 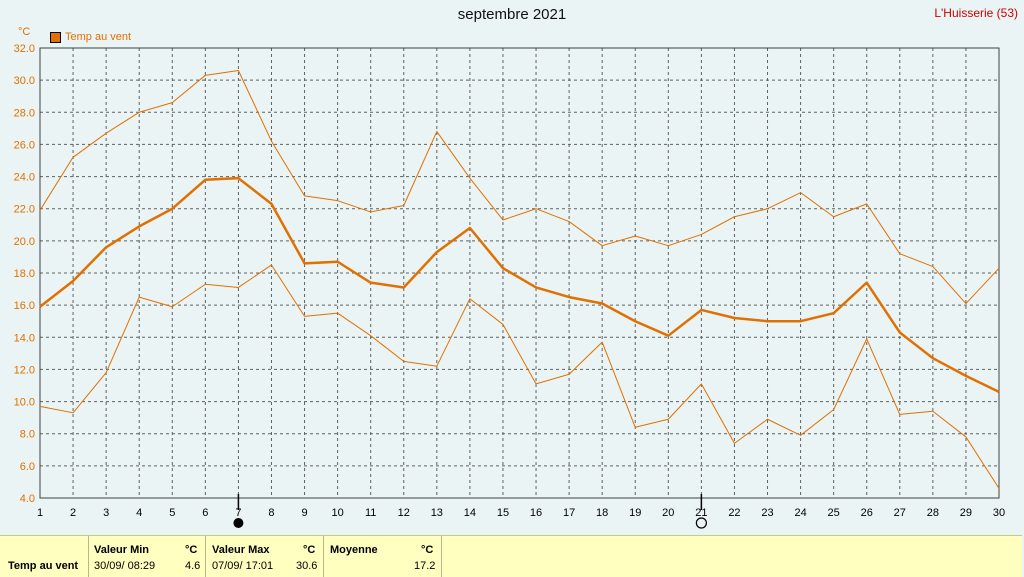 I want to click on x-tick-label: 13, so click(x=437, y=513).